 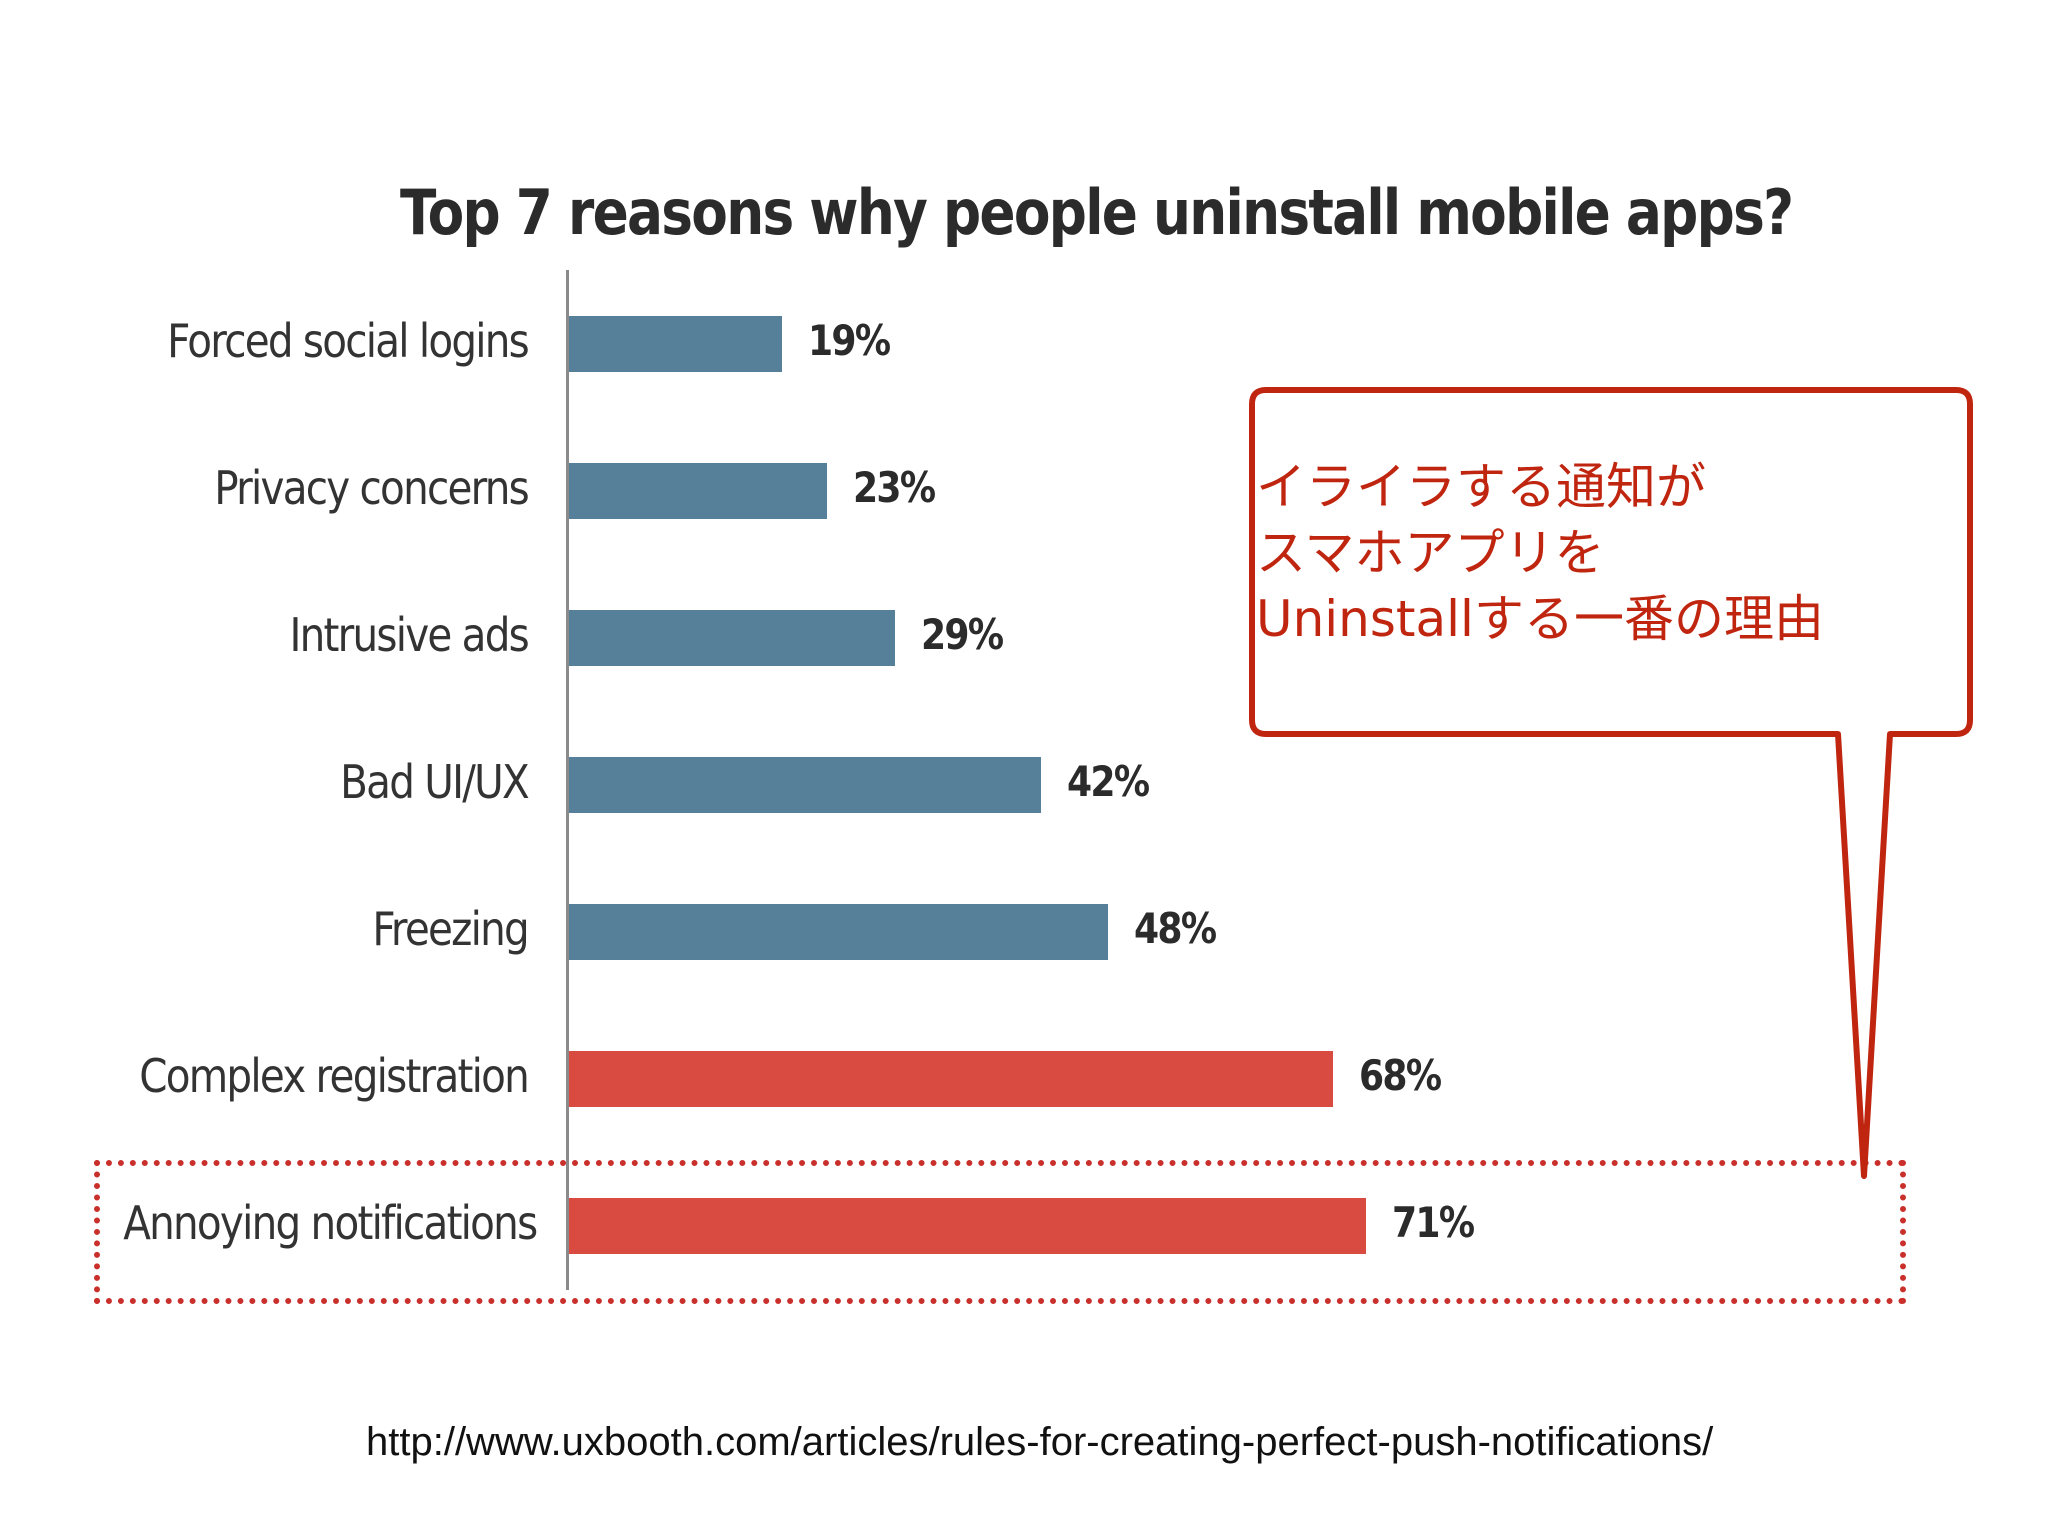 I want to click on callout-line-2: スマホアプリを, so click(x=1430, y=553).